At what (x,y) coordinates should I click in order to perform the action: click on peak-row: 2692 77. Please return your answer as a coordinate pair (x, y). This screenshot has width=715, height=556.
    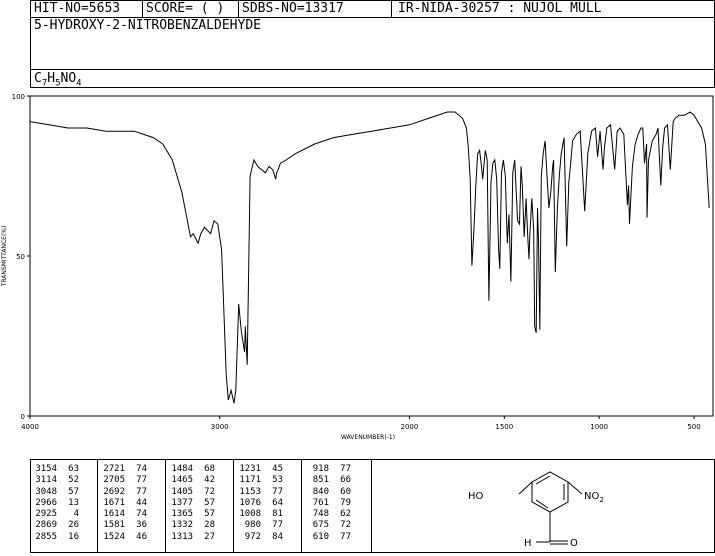
    Looking at the image, I should click on (124, 492).